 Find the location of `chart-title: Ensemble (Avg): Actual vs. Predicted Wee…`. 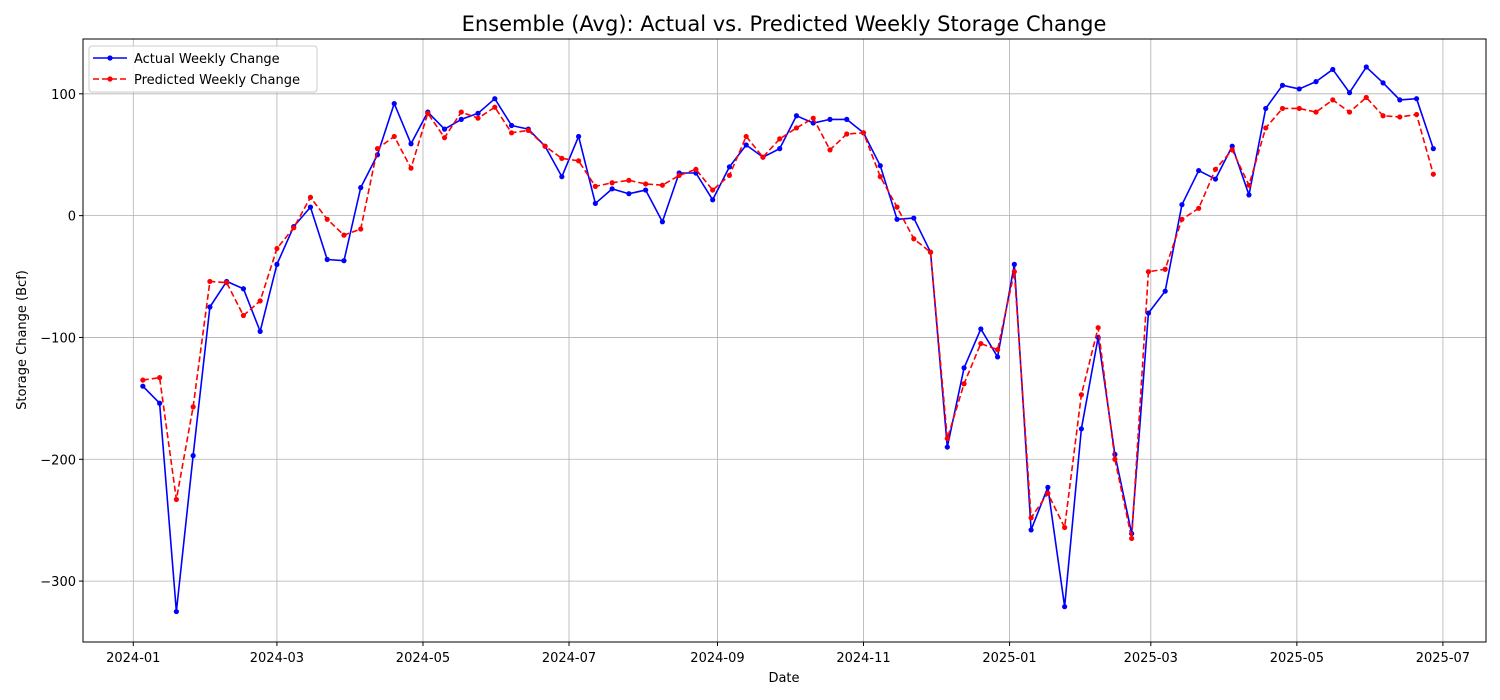

chart-title: Ensemble (Avg): Actual vs. Predicted Wee… is located at coordinates (784, 24).